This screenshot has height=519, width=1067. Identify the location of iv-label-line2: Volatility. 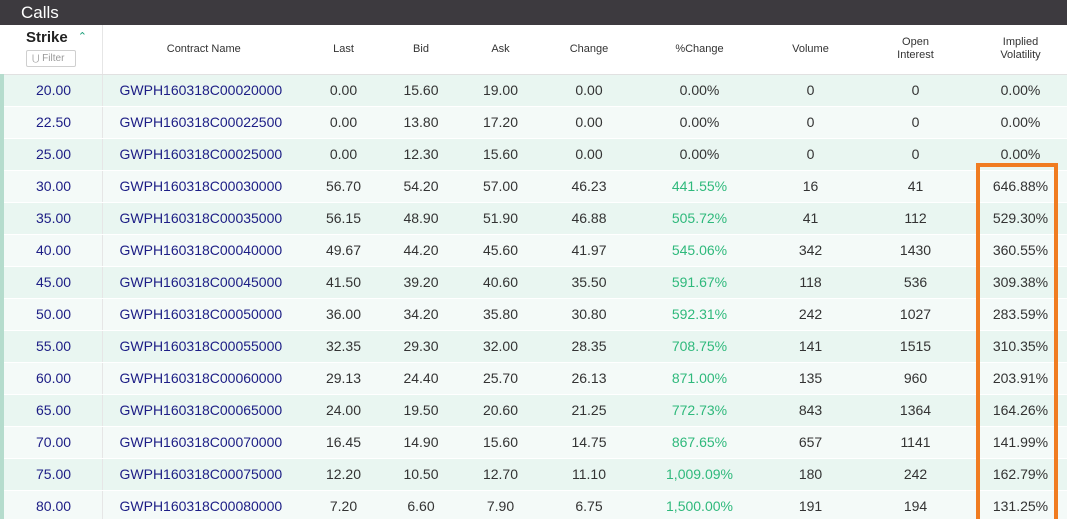
(1020, 55).